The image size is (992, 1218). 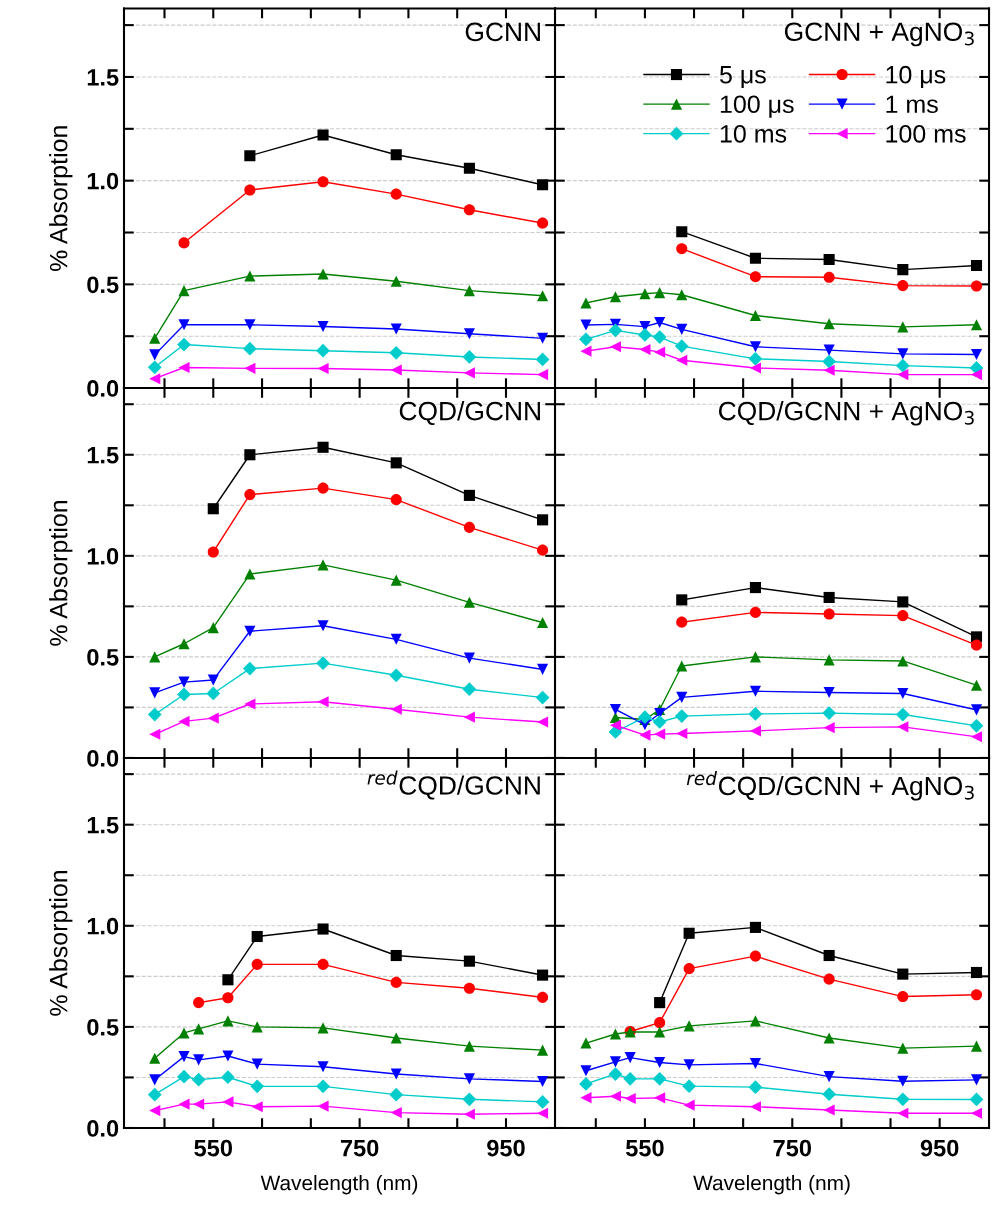 I want to click on y-tick-label: 1.5, so click(x=103, y=455).